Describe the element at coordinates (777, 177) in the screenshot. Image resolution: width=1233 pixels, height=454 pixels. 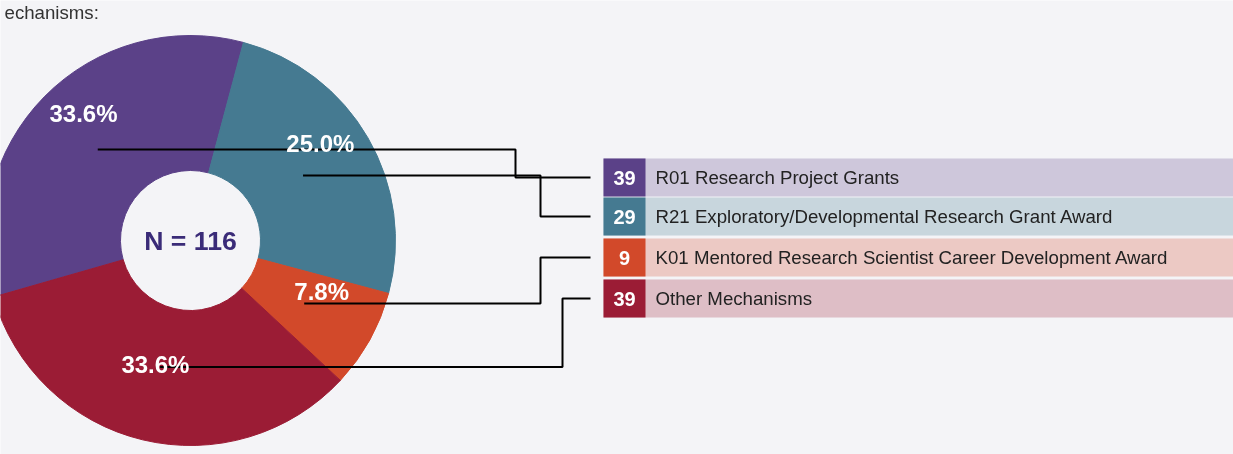
I see `legend-label: R01 Research Project Grants` at that location.